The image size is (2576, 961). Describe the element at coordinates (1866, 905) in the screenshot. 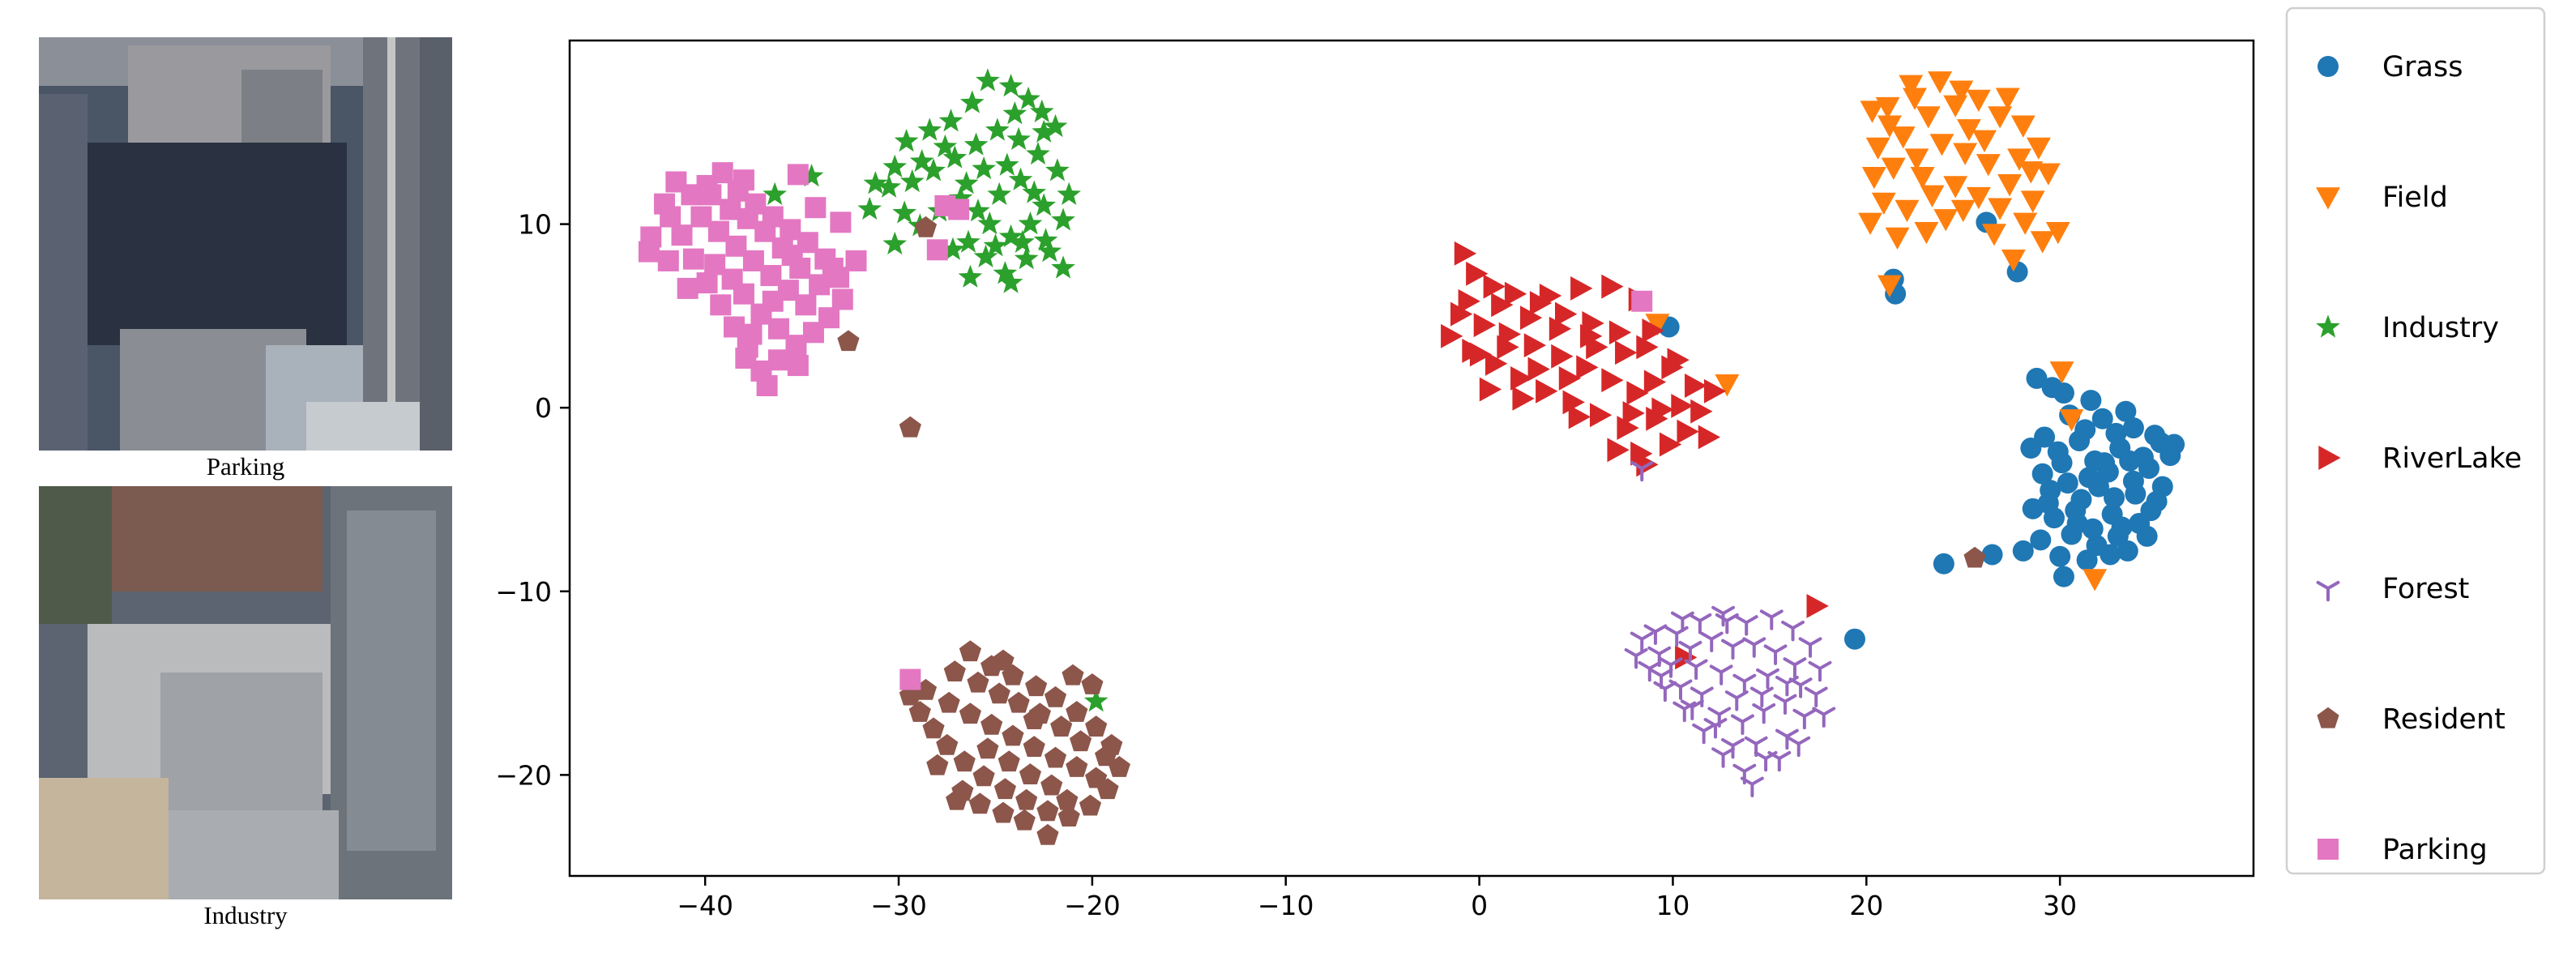

I see `x-tick-label: 20` at that location.